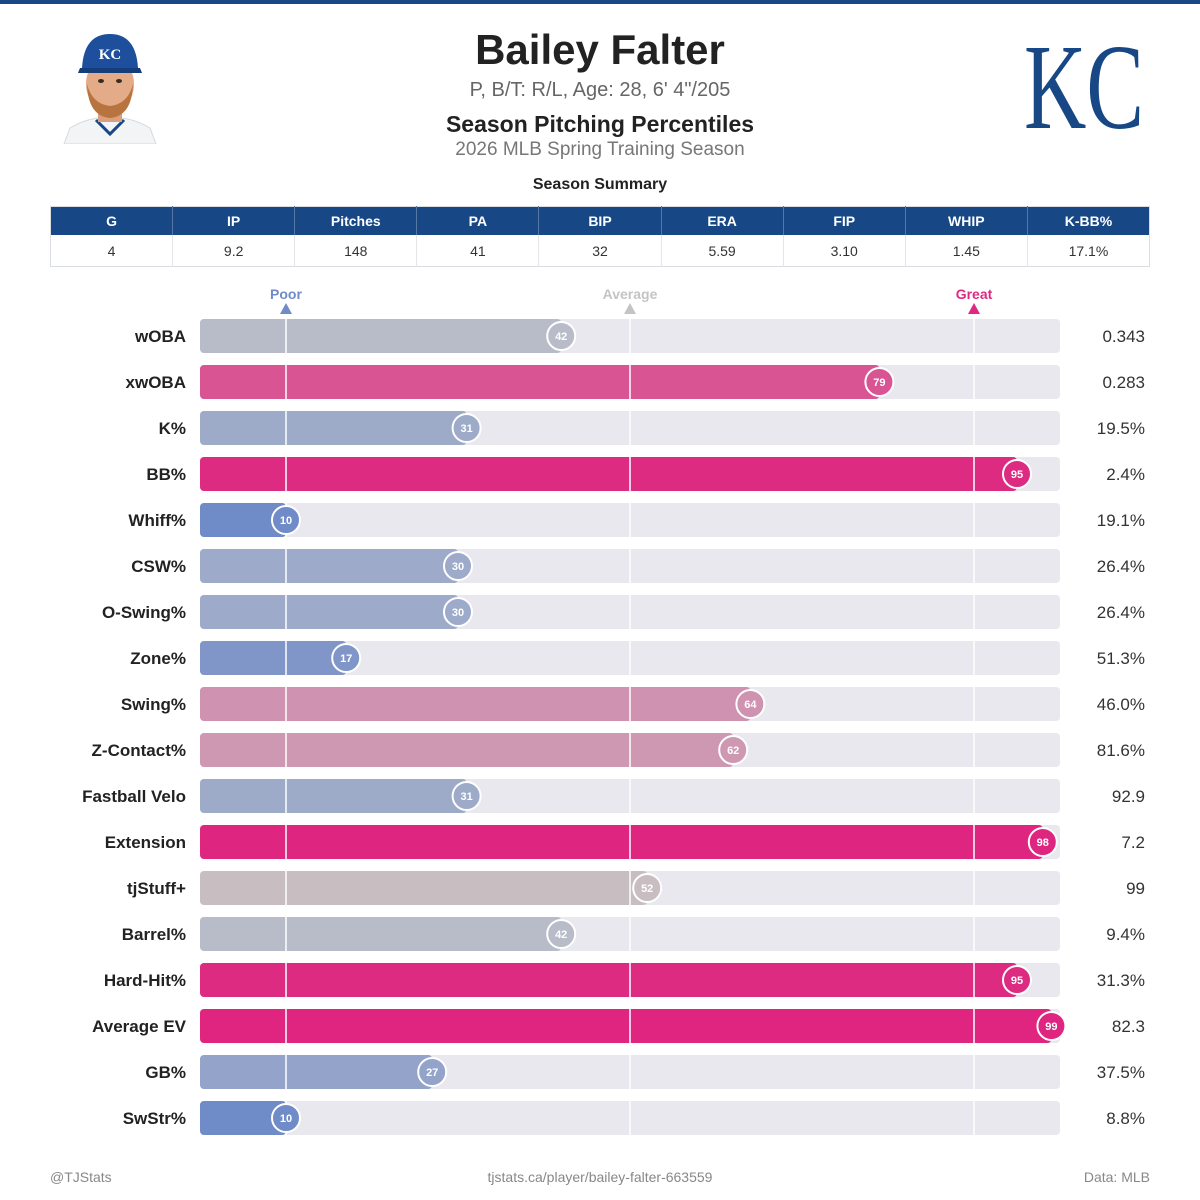 The image size is (1200, 1200). Describe the element at coordinates (333, 796) in the screenshot. I see `percentile-bar-fastball-velo` at that location.